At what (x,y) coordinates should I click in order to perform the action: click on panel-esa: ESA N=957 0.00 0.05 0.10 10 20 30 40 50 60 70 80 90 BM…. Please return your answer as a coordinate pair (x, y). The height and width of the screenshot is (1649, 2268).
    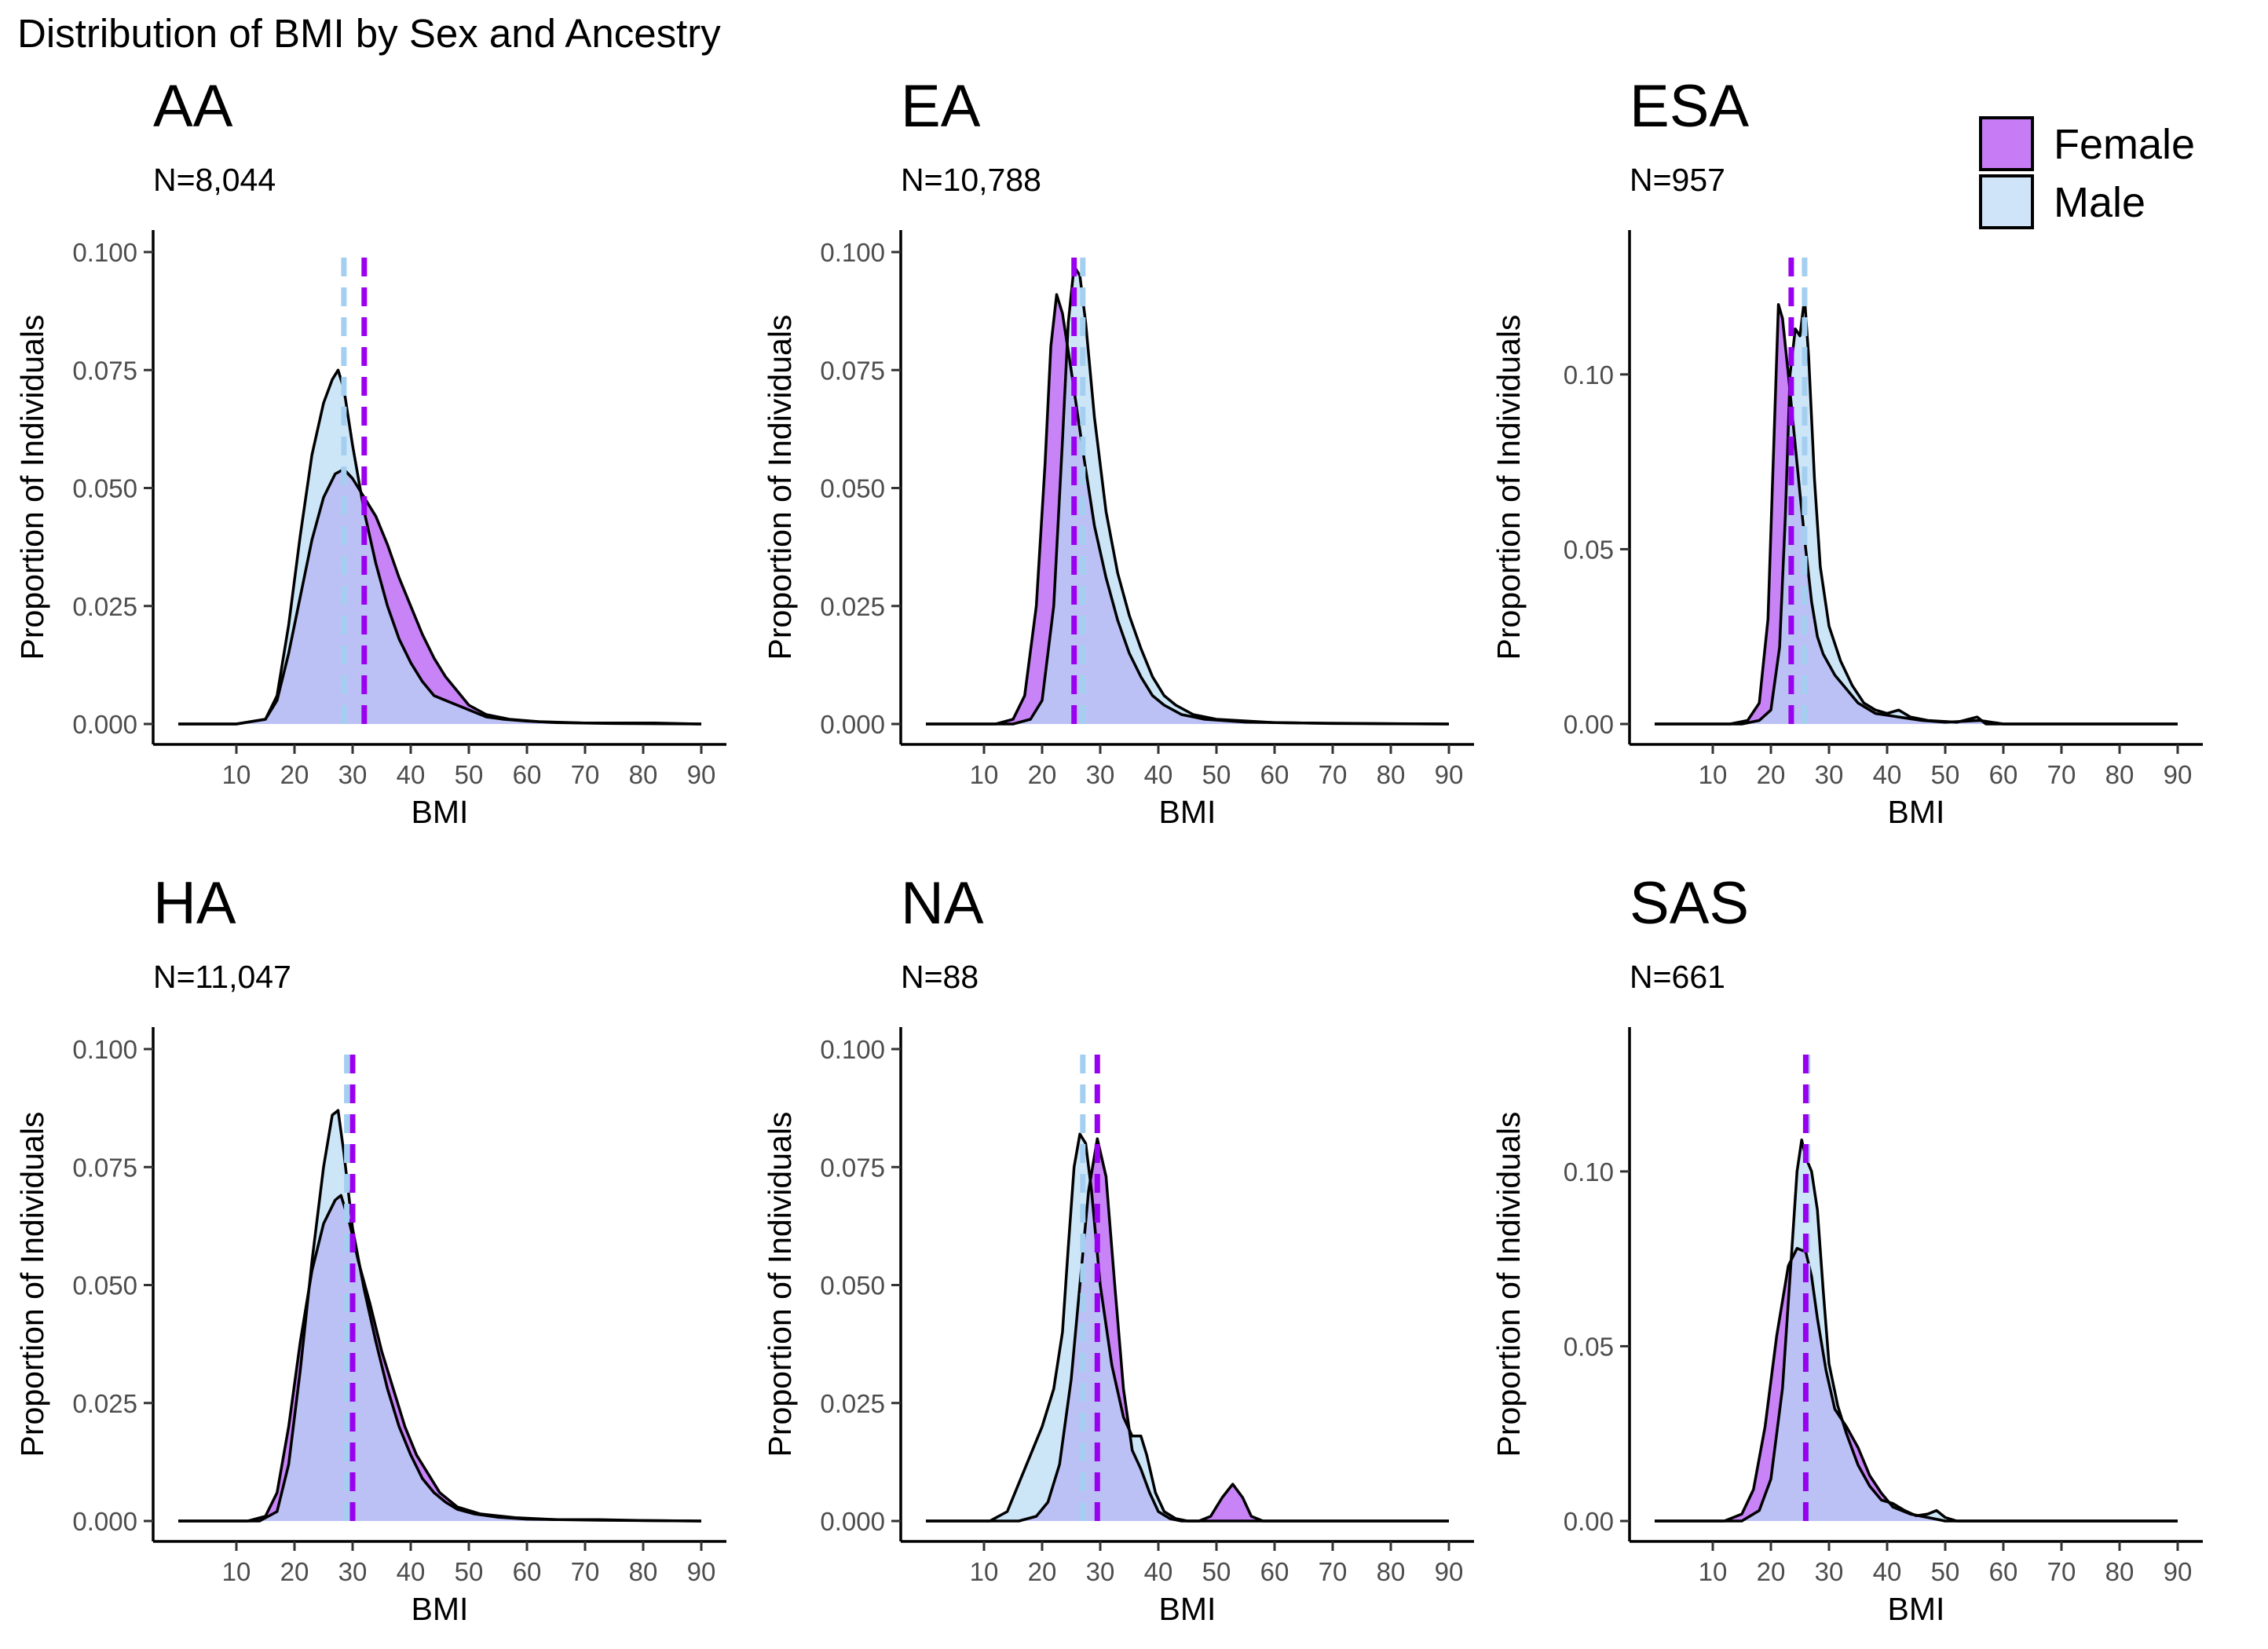
    Looking at the image, I should click on (1847, 451).